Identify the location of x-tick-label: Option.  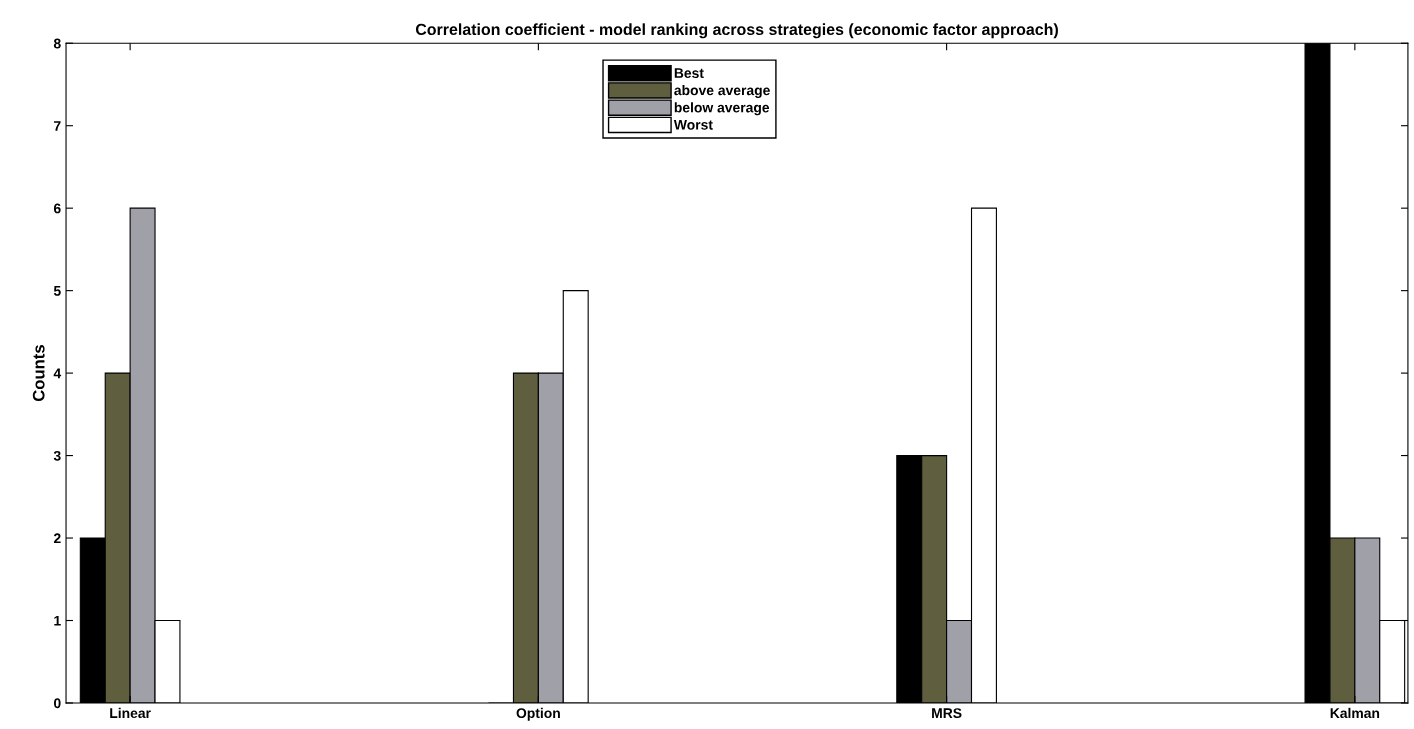
(538, 714).